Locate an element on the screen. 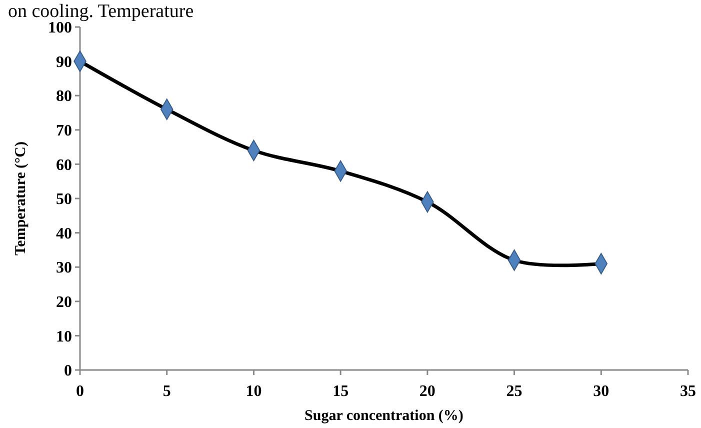 The image size is (701, 428). x-tick-label: 5 is located at coordinates (166, 391).